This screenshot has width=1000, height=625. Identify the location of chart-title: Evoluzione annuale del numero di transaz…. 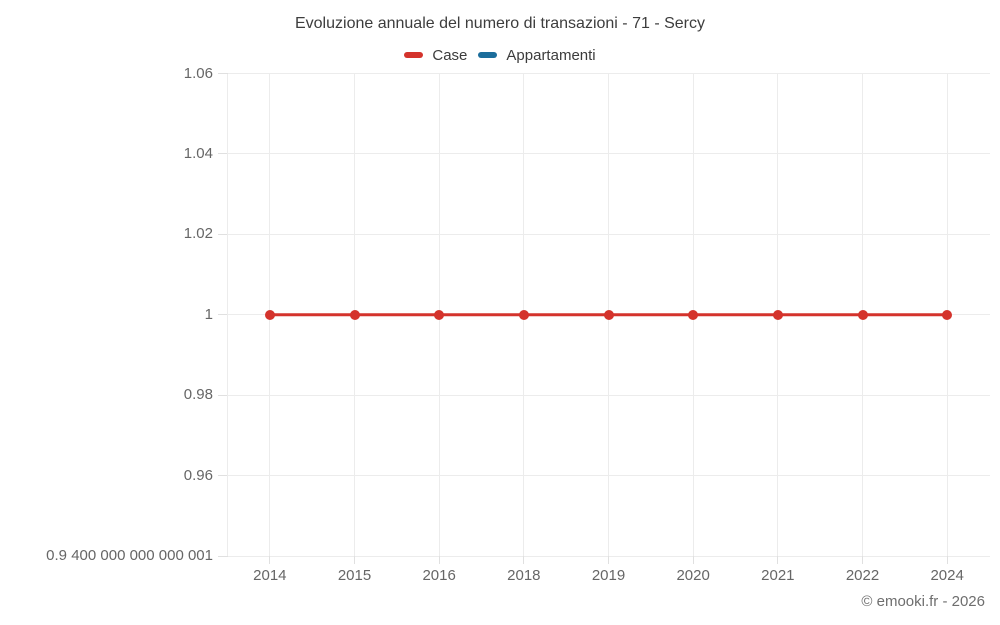
(499, 23).